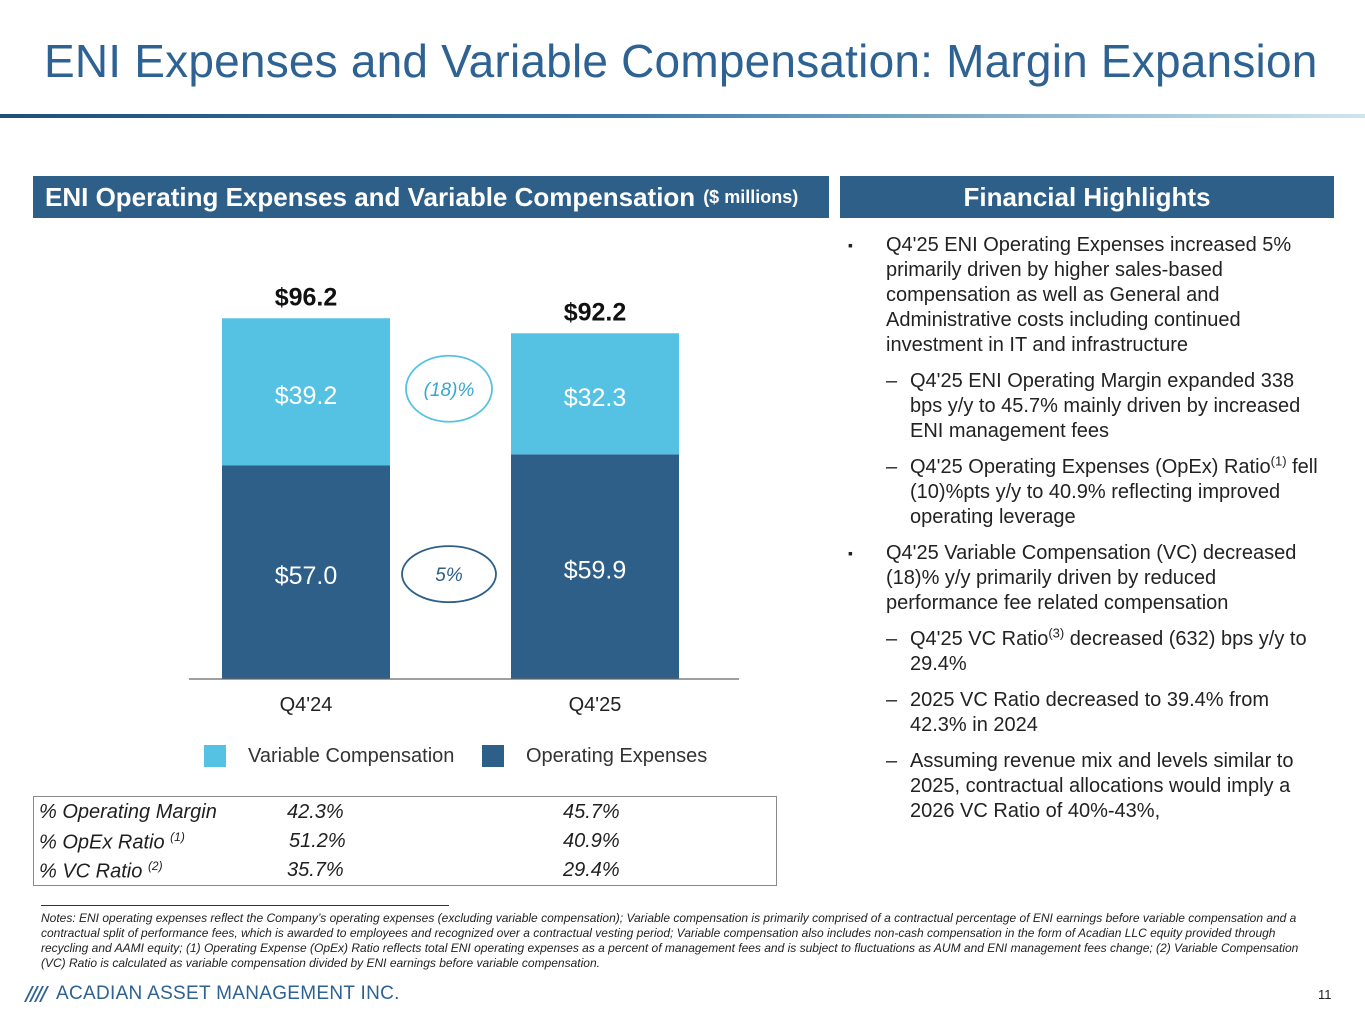 This screenshot has height=1024, width=1365. Describe the element at coordinates (351, 755) in the screenshot. I see `legend-label-vc: Variable Compensation` at that location.